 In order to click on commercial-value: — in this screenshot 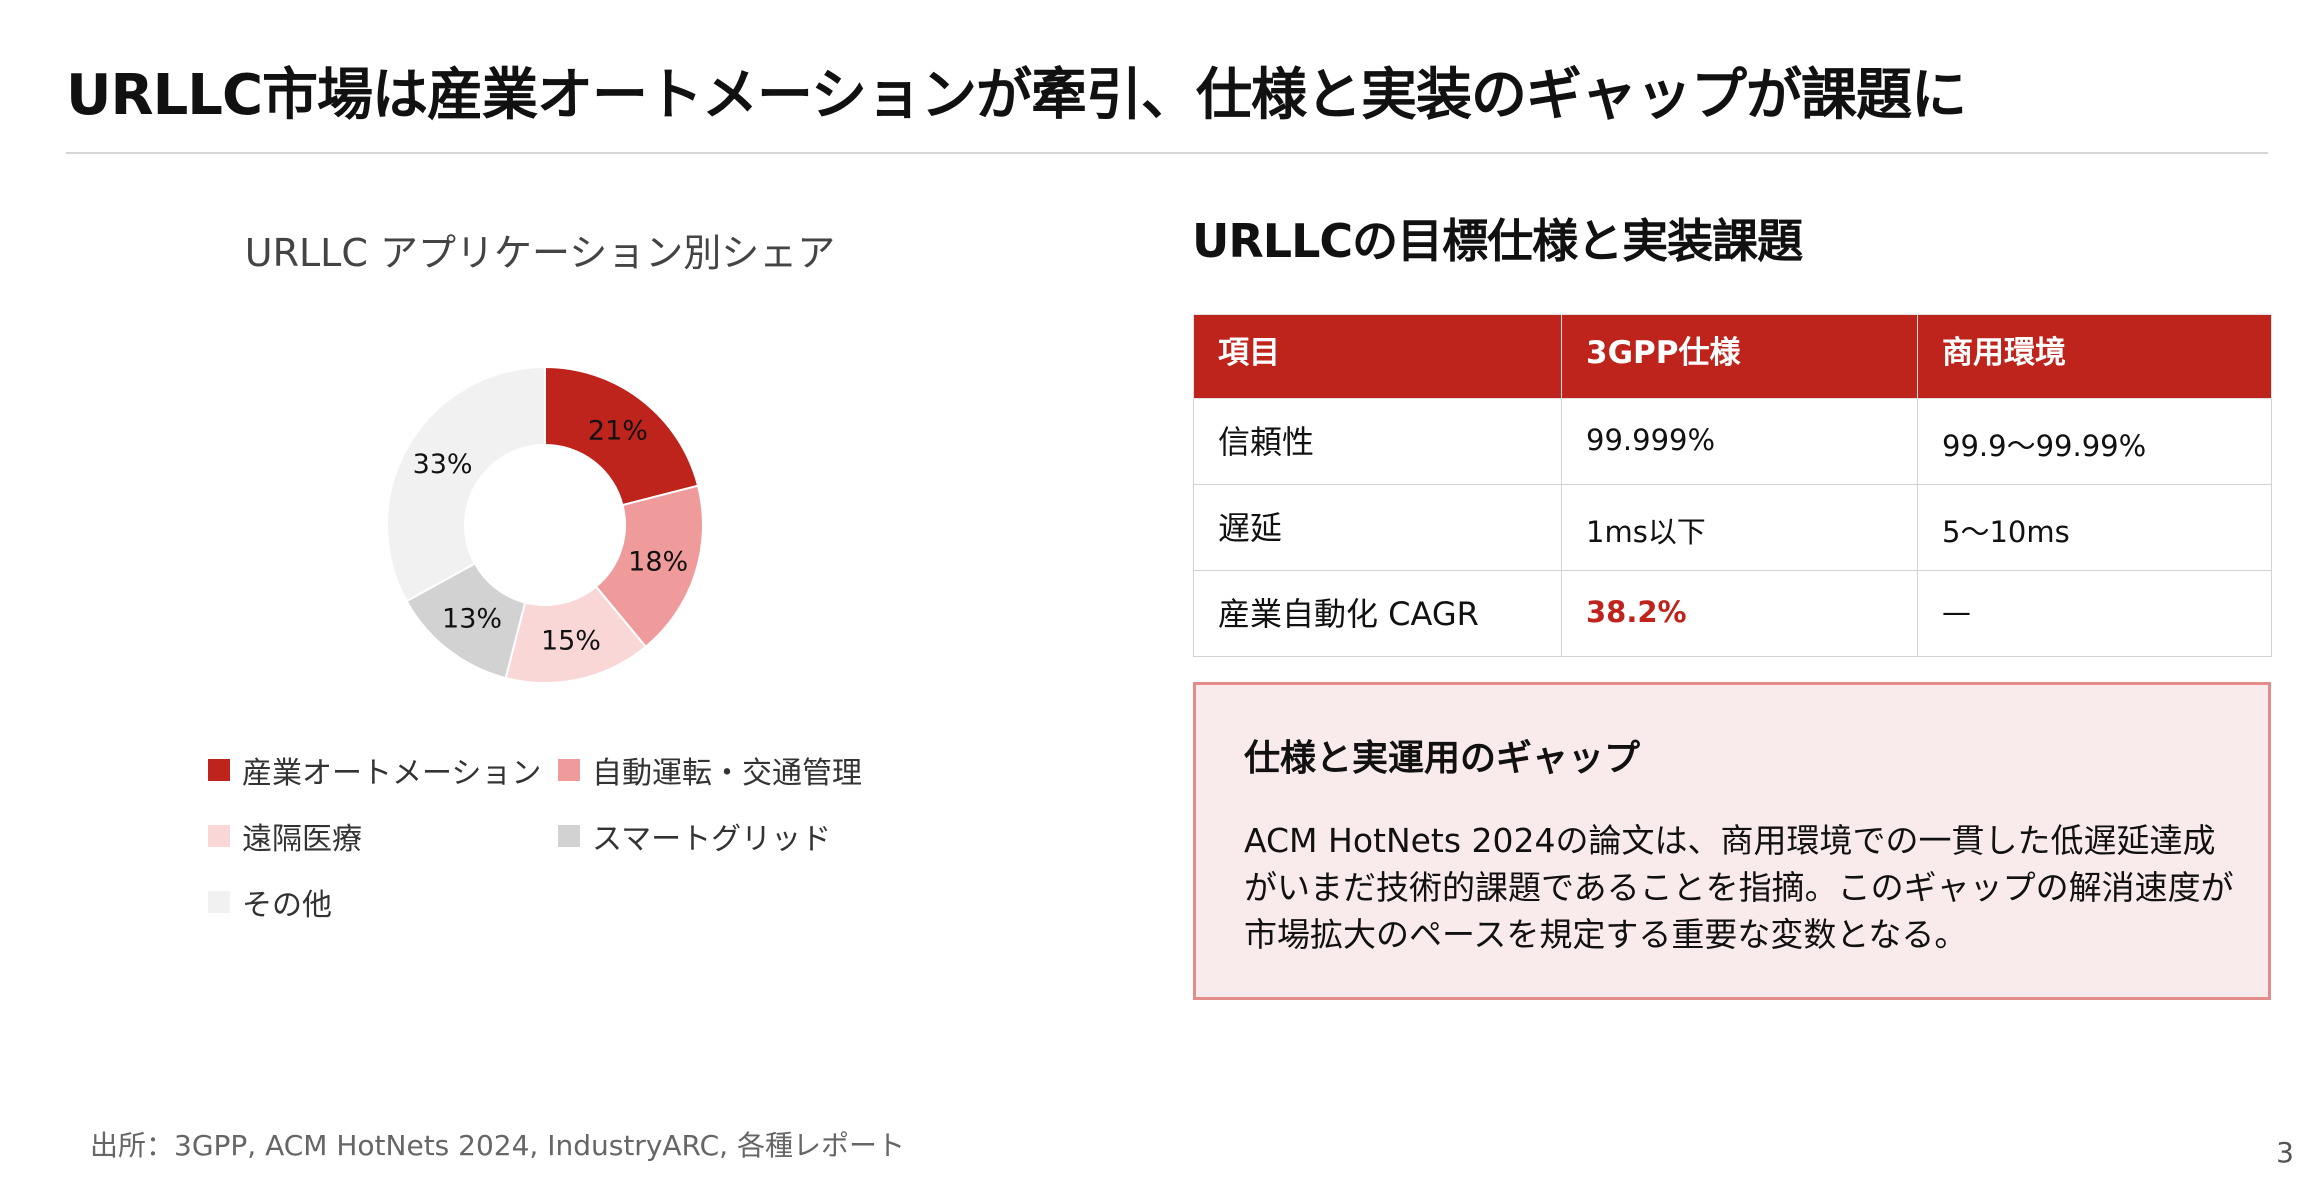, I will do `click(2094, 613)`.